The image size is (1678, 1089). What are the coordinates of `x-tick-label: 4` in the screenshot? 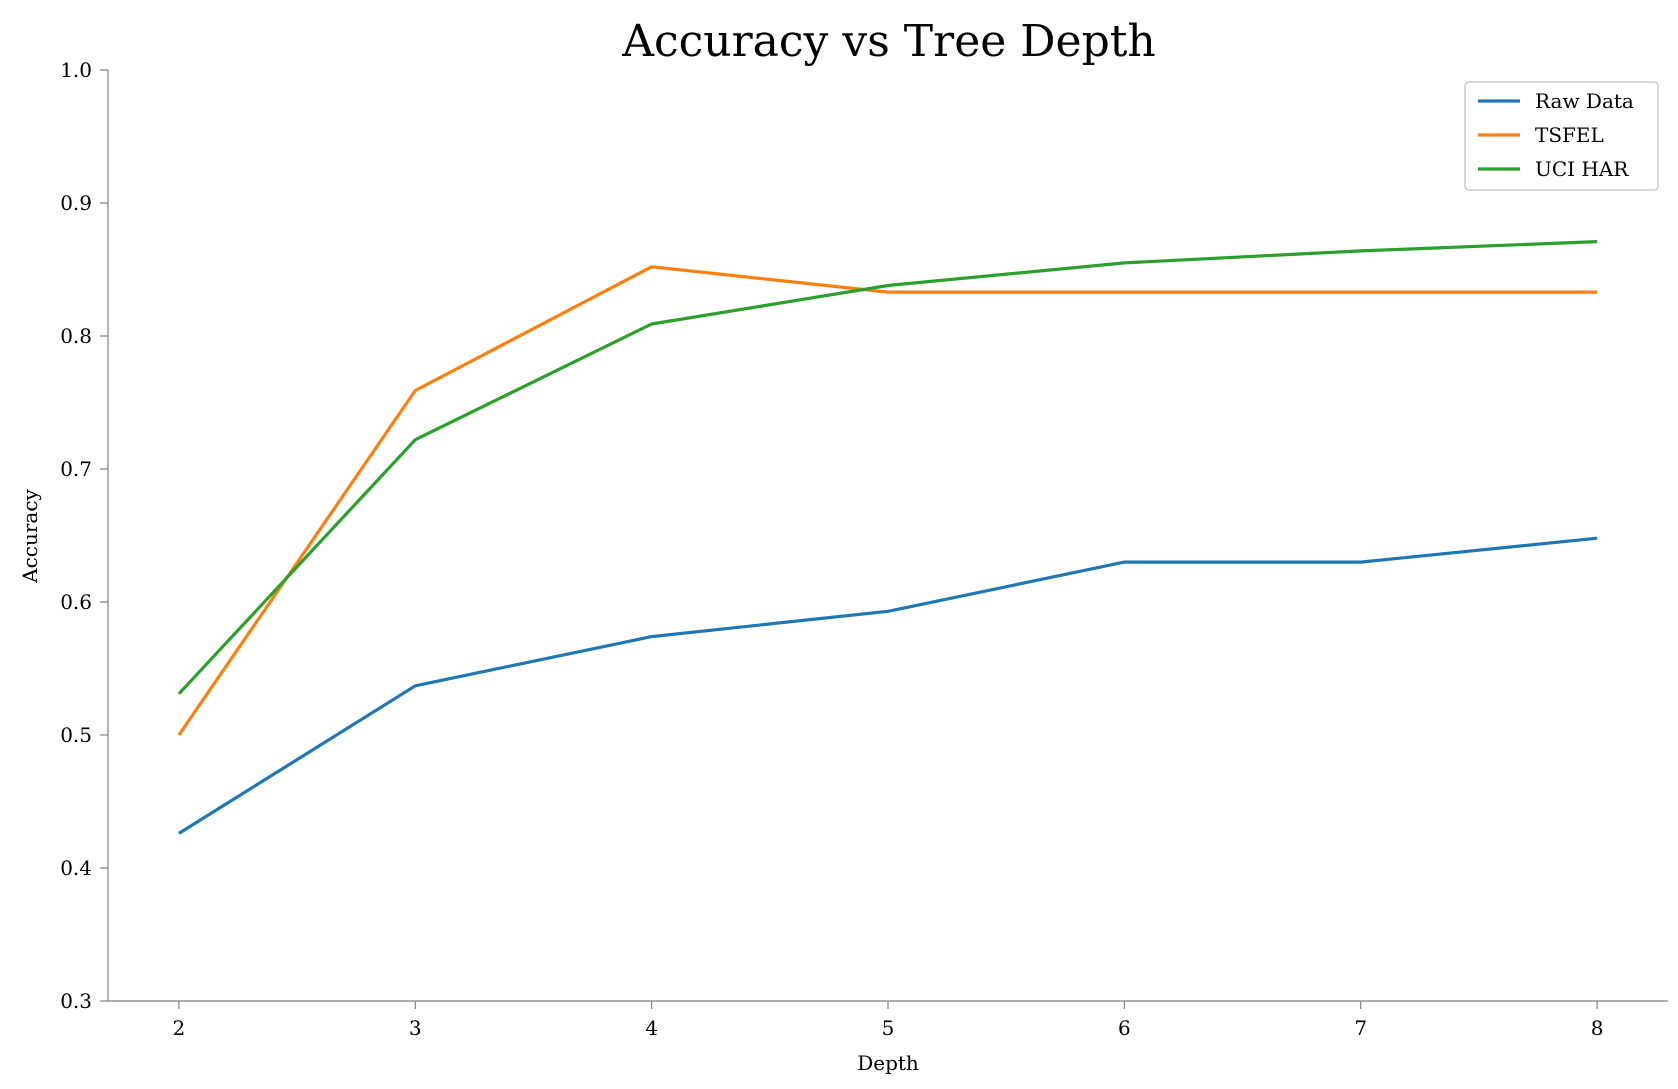 It's located at (651, 1028).